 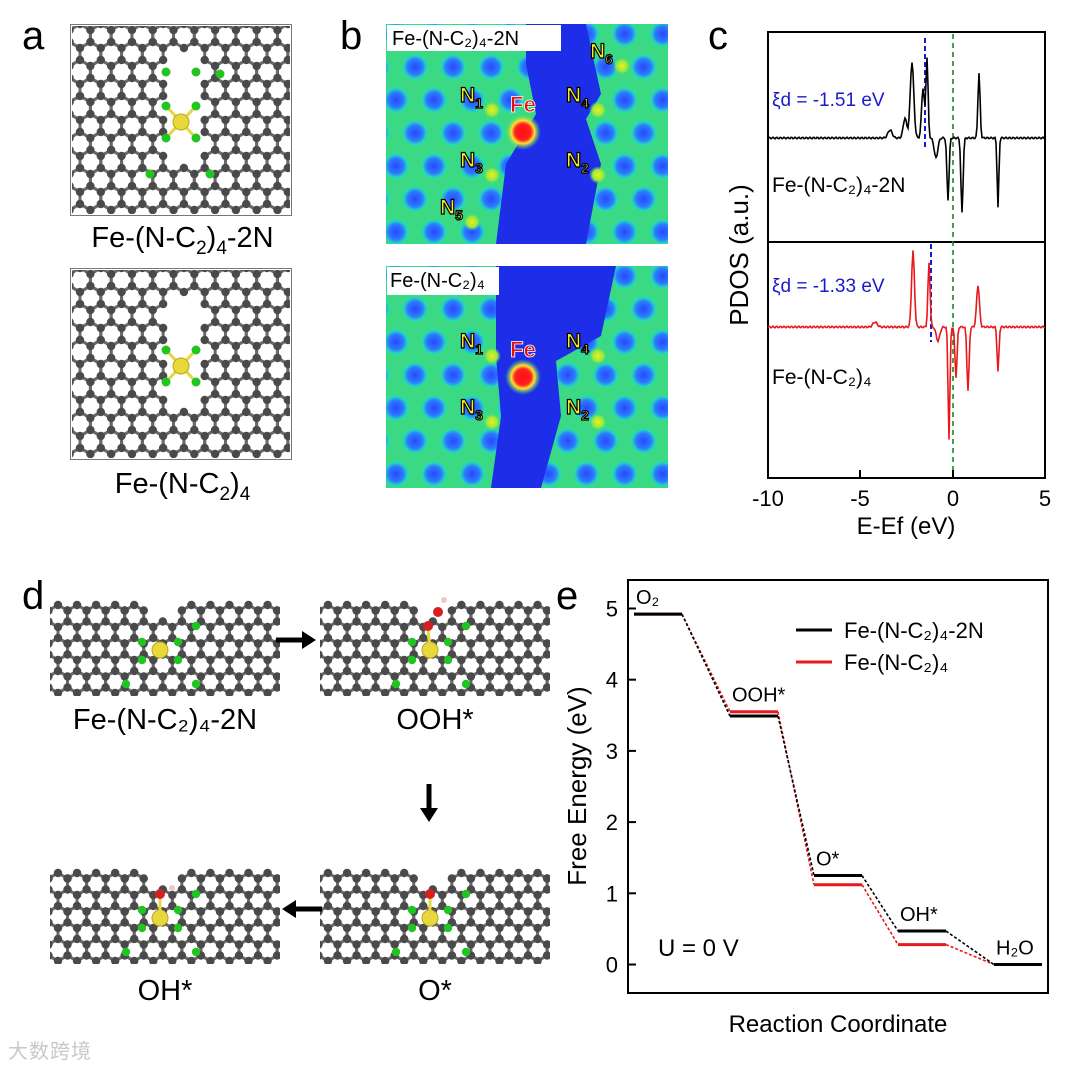 I want to click on structure-initial, so click(x=165, y=648).